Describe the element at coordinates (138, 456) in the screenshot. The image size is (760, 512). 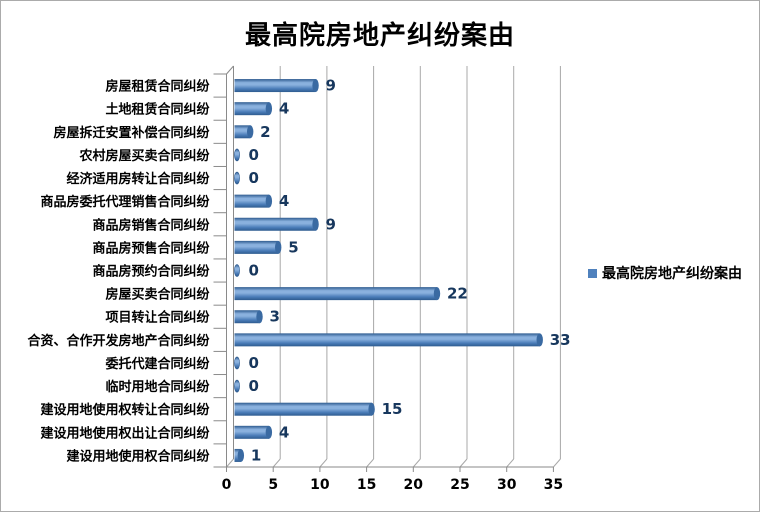
I see `category-label: 建设用地使用权合同纠纷` at that location.